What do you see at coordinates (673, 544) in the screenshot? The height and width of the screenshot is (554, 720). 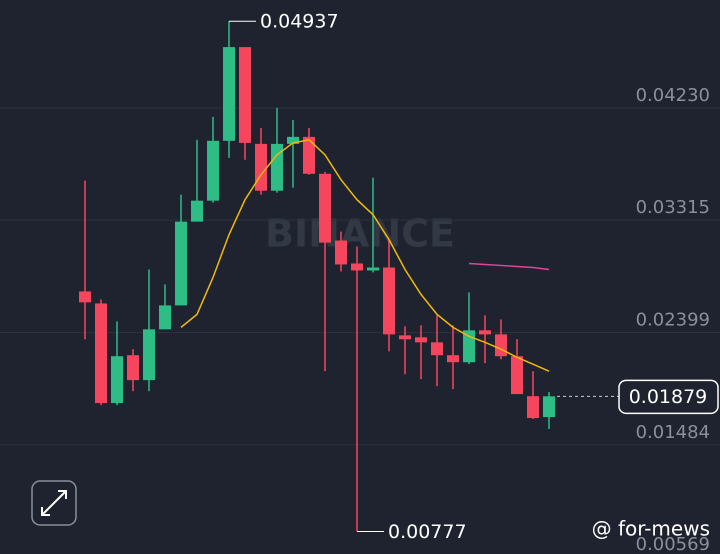 I see `y-tick-label: 0.00569` at bounding box center [673, 544].